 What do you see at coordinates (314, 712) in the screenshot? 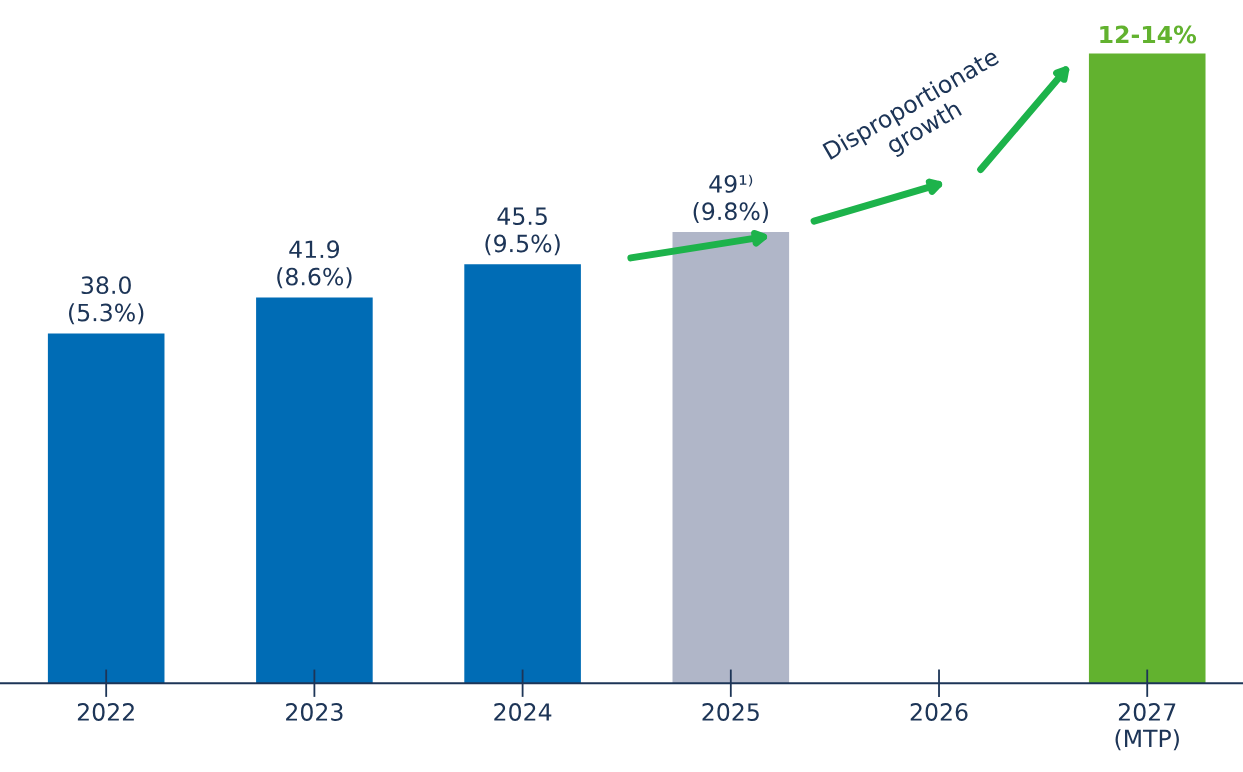
I see `x-tick-label: 2023` at bounding box center [314, 712].